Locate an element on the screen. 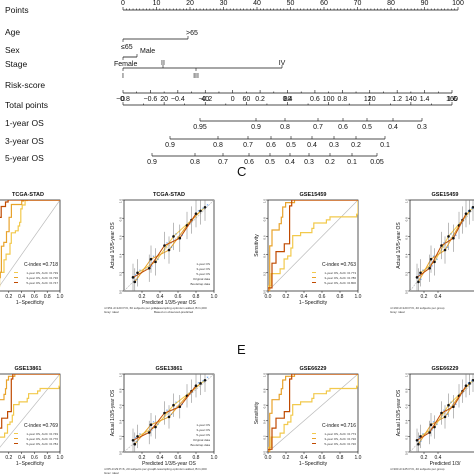 Image resolution: width=474 pixels, height=474 pixels. y-axis-label: Actual 1/3/5-year OS is located at coordinates (113, 245).